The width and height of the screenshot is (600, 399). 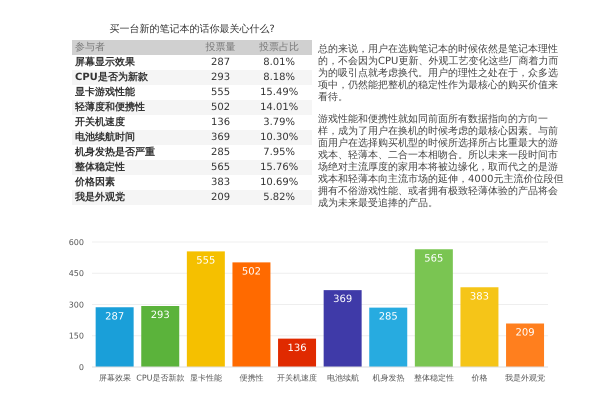 I want to click on x-tick-label: 电池续航, so click(x=342, y=378).